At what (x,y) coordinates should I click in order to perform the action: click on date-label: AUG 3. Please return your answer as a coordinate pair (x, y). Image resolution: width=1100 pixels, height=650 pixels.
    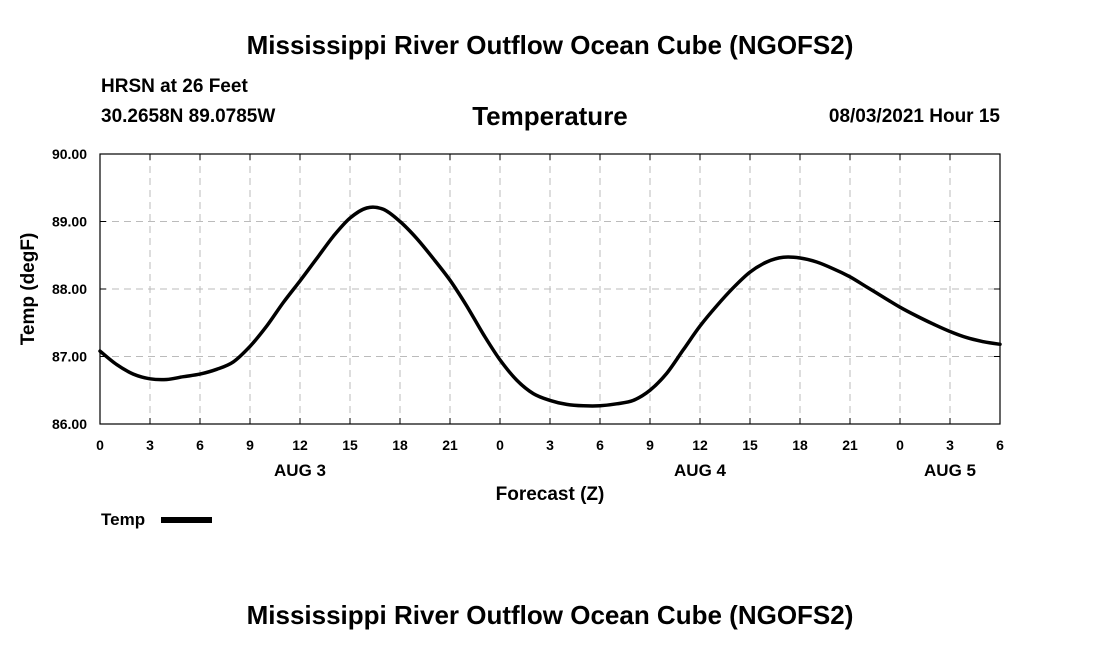
    Looking at the image, I should click on (300, 470).